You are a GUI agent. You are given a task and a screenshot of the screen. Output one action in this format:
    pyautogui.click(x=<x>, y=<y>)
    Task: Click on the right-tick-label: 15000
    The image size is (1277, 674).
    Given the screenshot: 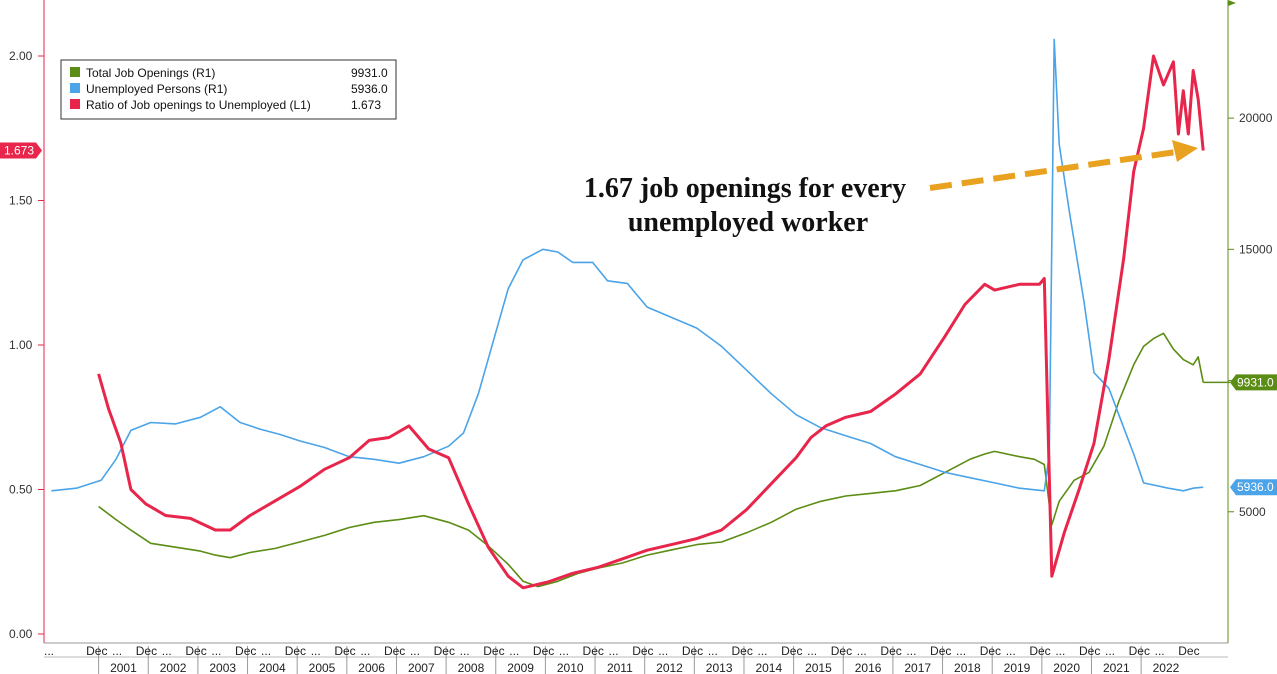 What is the action you would take?
    pyautogui.click(x=1256, y=249)
    